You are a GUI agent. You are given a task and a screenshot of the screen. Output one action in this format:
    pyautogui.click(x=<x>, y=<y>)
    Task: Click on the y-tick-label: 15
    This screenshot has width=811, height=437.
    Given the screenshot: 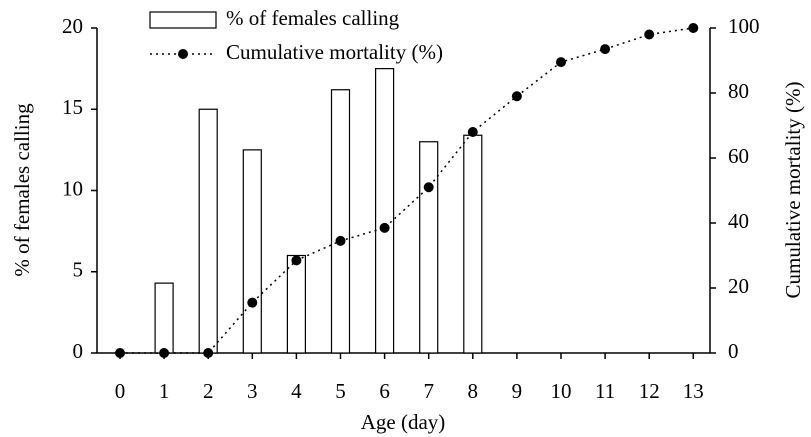 What is the action you would take?
    pyautogui.click(x=72, y=107)
    